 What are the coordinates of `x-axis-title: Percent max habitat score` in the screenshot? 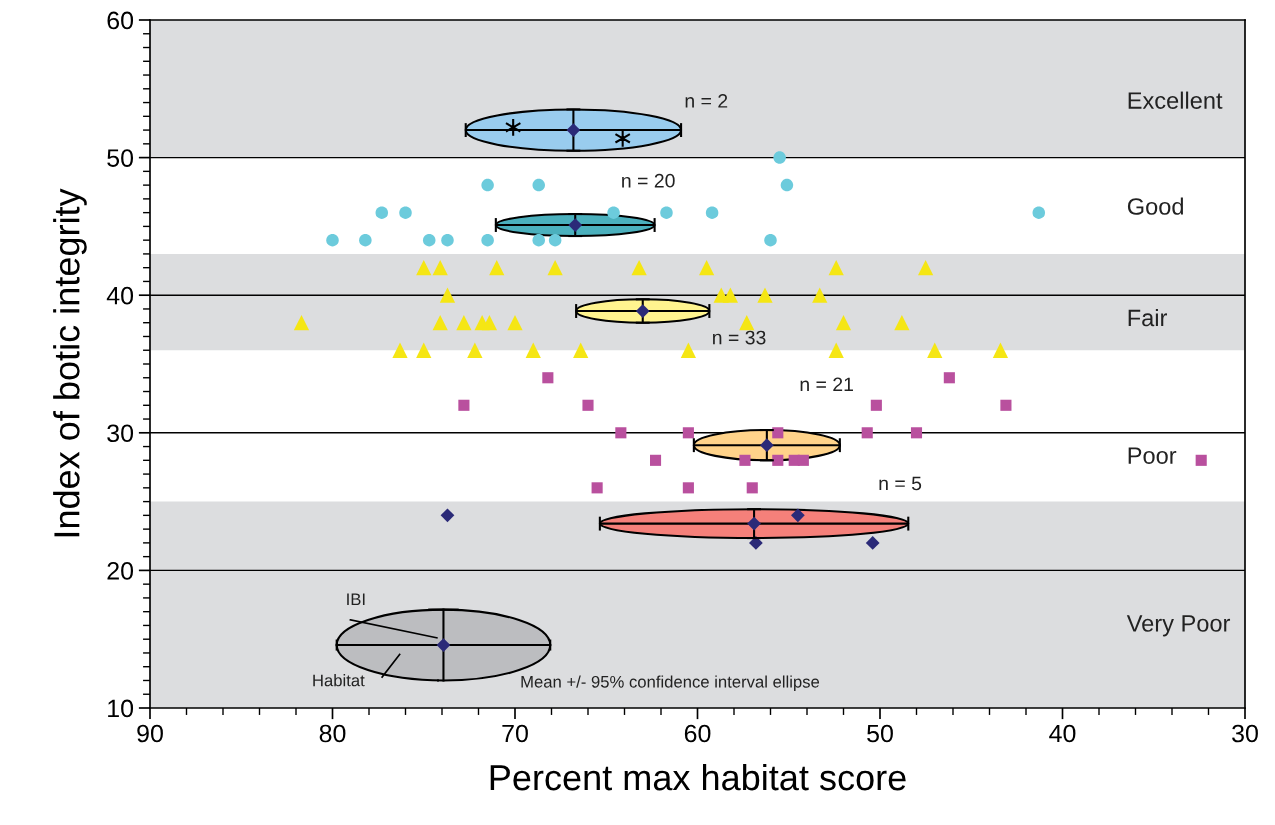 It's located at (698, 777).